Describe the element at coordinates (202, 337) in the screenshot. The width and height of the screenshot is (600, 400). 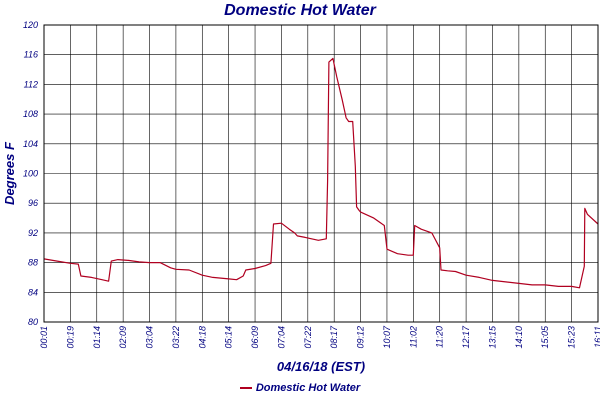
I see `x-tick-label: 04:18` at that location.